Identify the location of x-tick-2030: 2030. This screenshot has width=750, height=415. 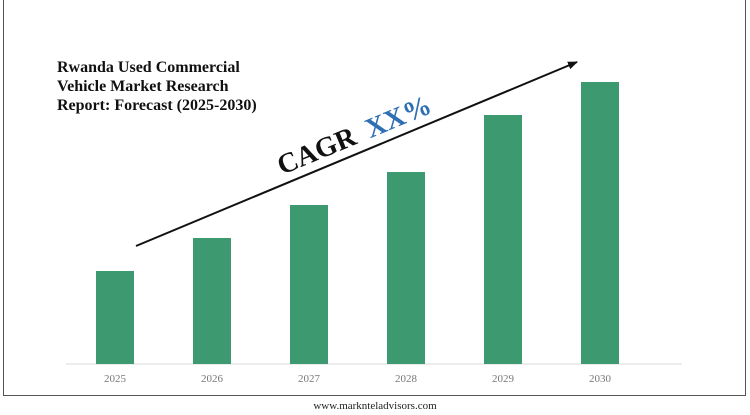
(600, 379).